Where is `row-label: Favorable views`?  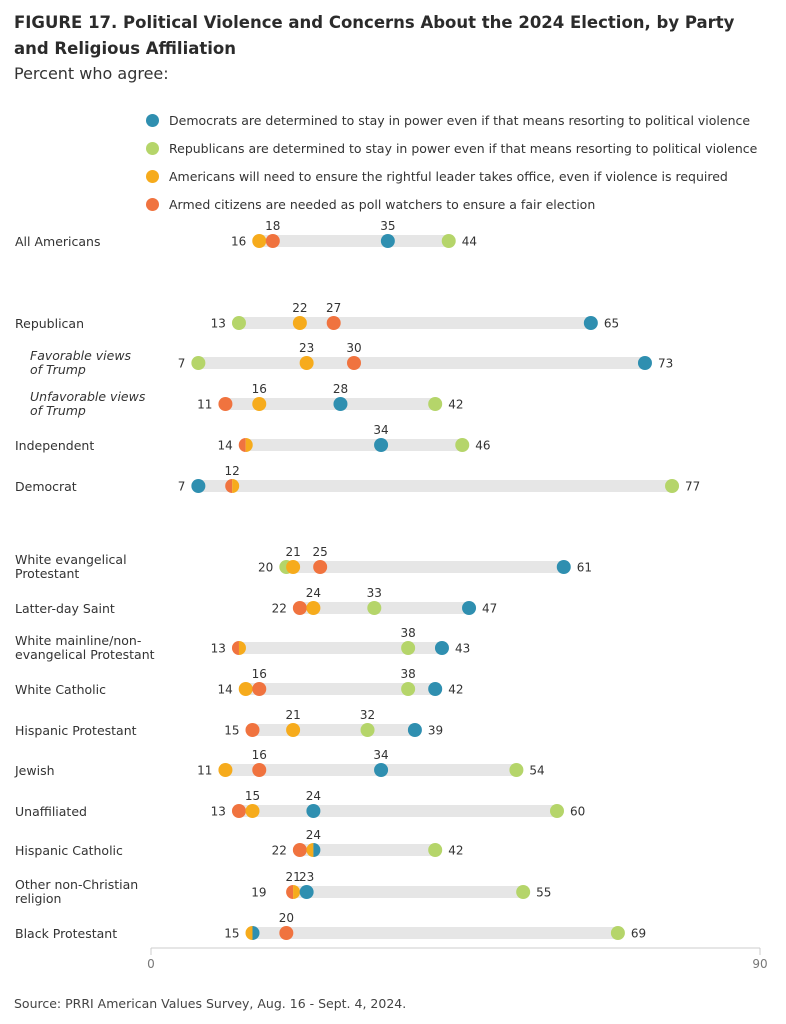
row-label: Favorable views is located at coordinates (81, 355).